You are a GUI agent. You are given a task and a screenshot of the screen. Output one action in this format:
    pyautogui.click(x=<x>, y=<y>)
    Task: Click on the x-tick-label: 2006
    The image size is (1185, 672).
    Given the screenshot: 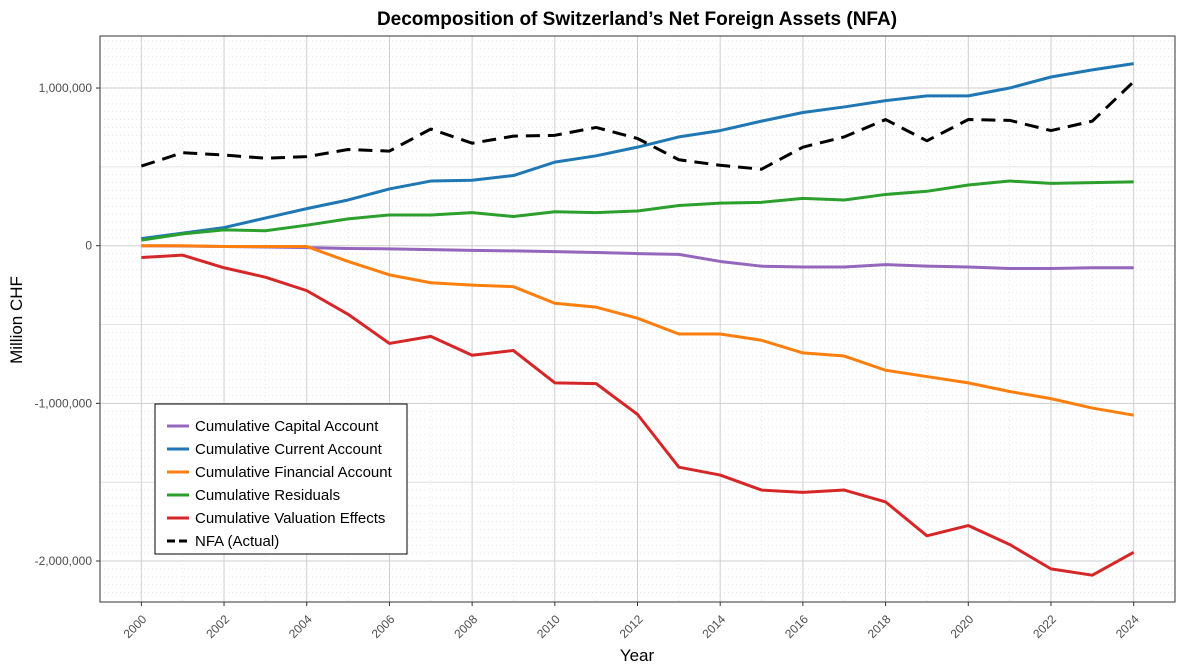 What is the action you would take?
    pyautogui.click(x=383, y=626)
    